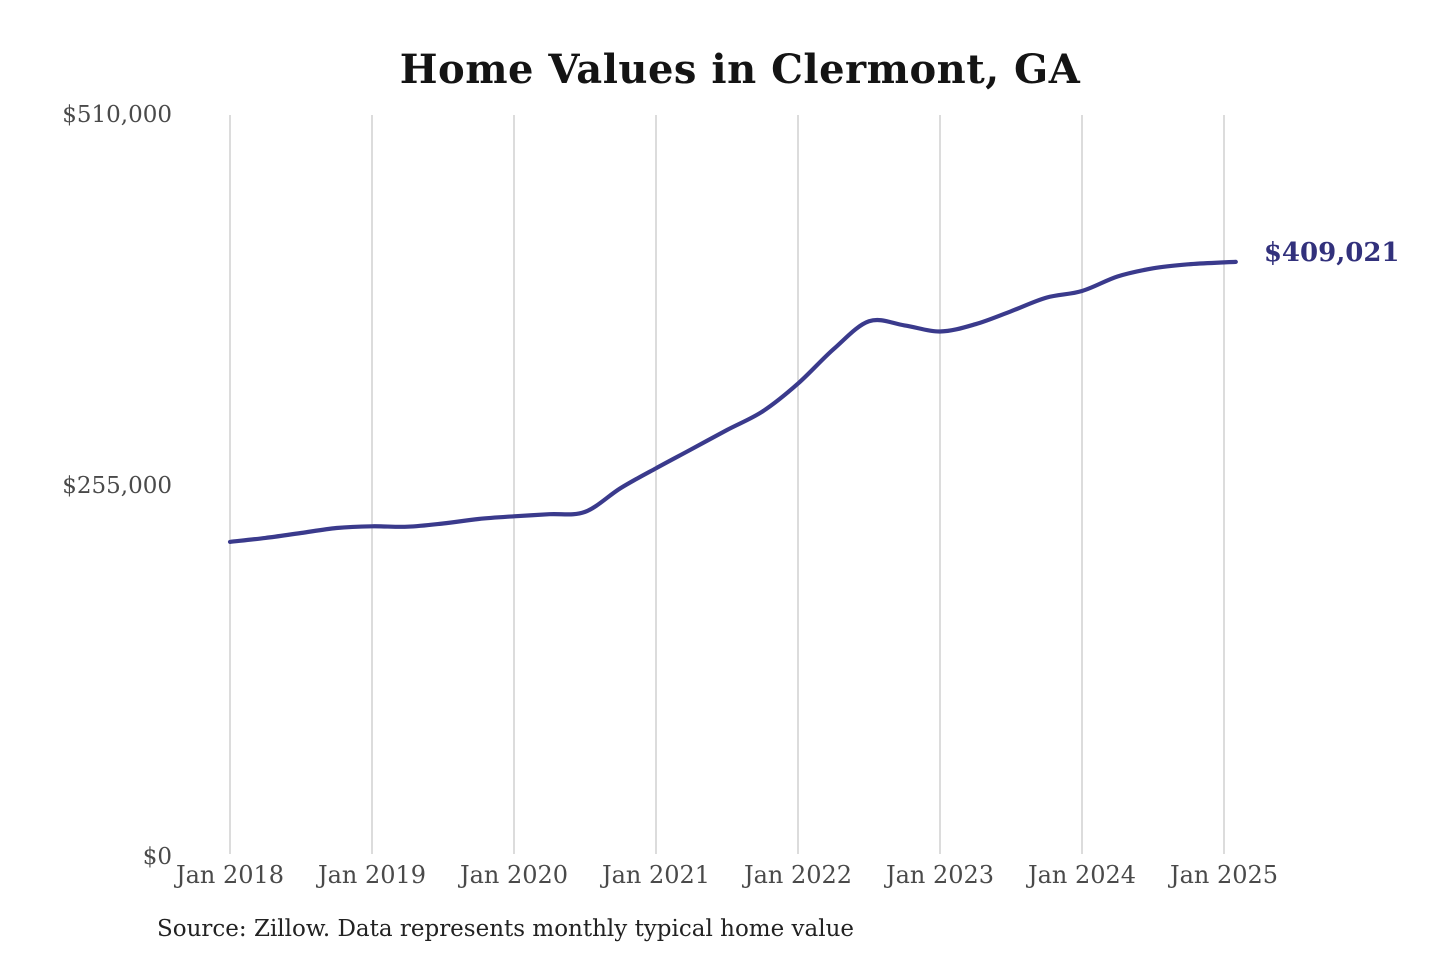  I want to click on x-axis-tick-label: Jan 2018, so click(230, 875).